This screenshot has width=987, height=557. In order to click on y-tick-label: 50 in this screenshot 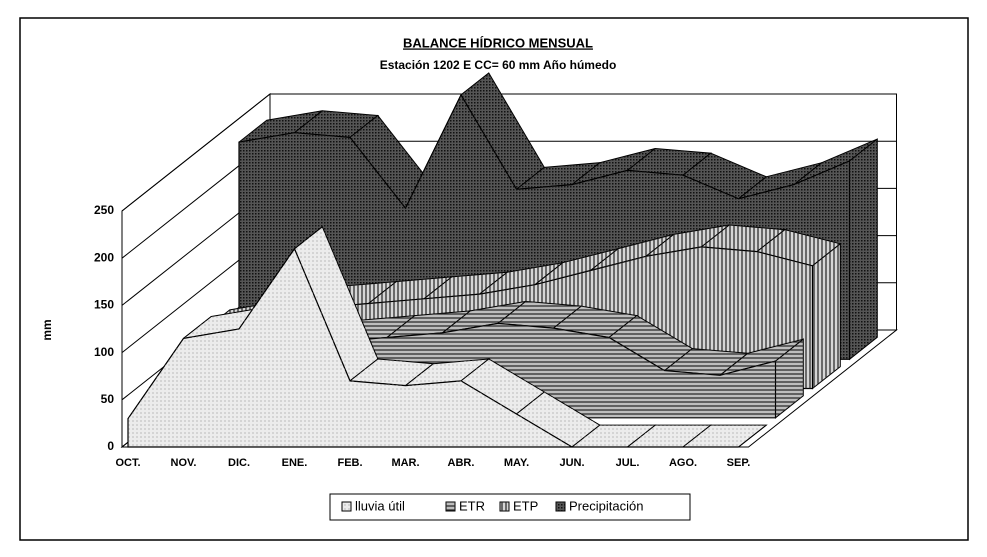, I will do `click(108, 399)`.